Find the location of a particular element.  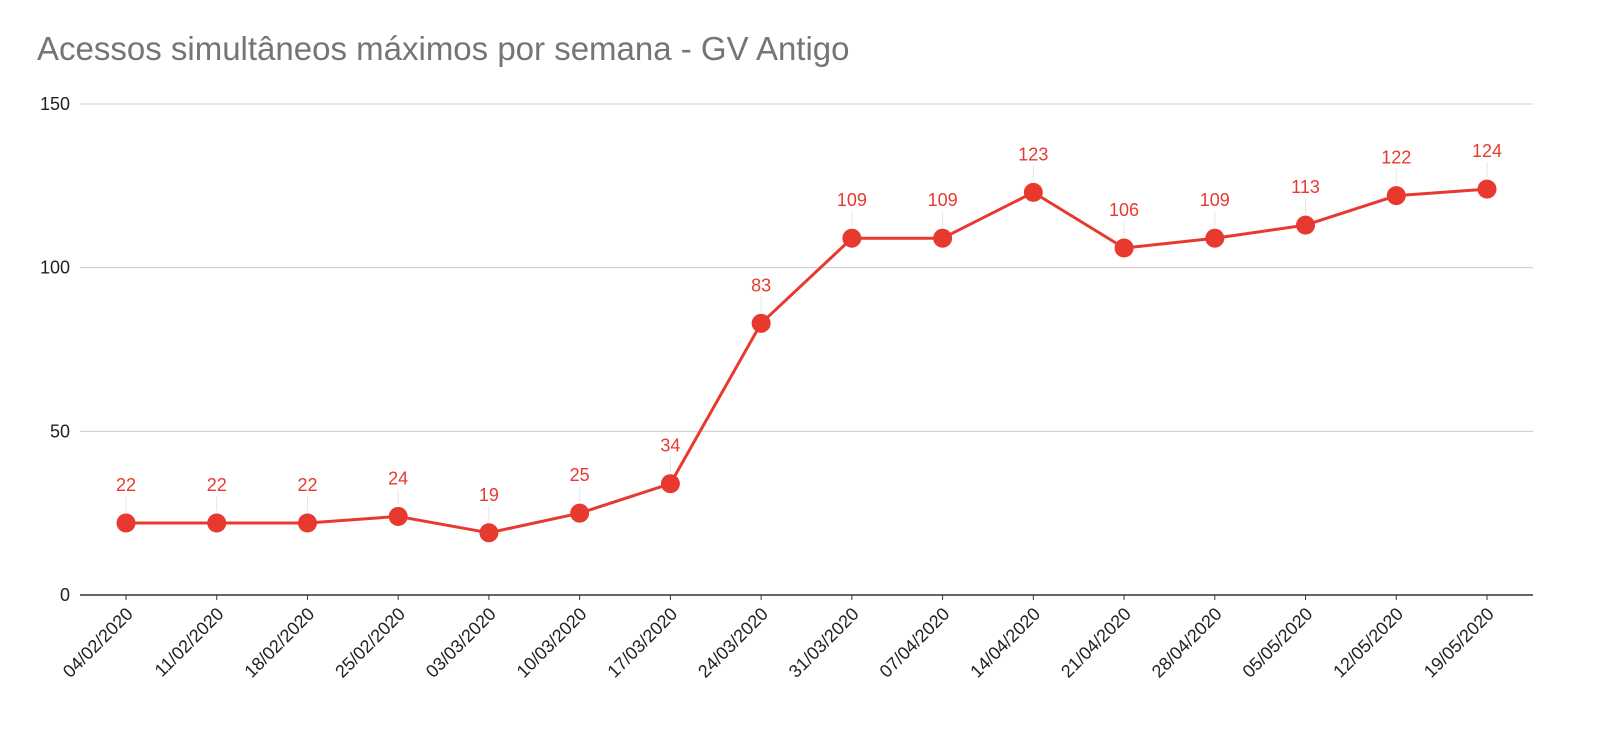

x-tick-label: 25/02/2020 is located at coordinates (370, 643).